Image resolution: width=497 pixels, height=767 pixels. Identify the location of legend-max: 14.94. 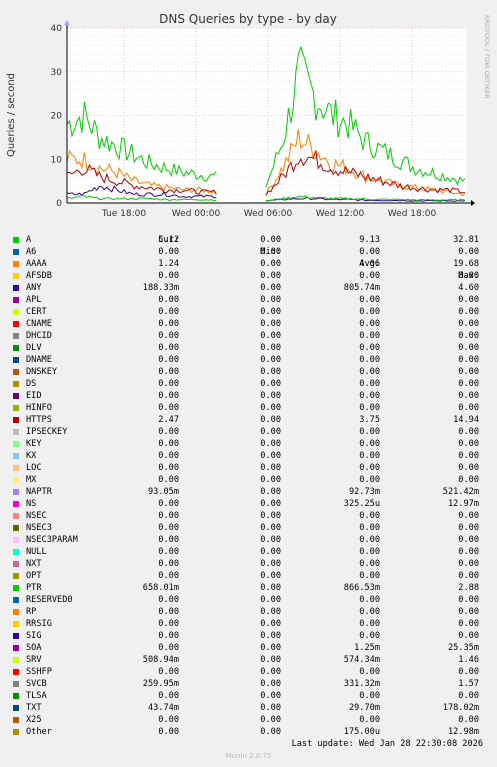
(466, 420).